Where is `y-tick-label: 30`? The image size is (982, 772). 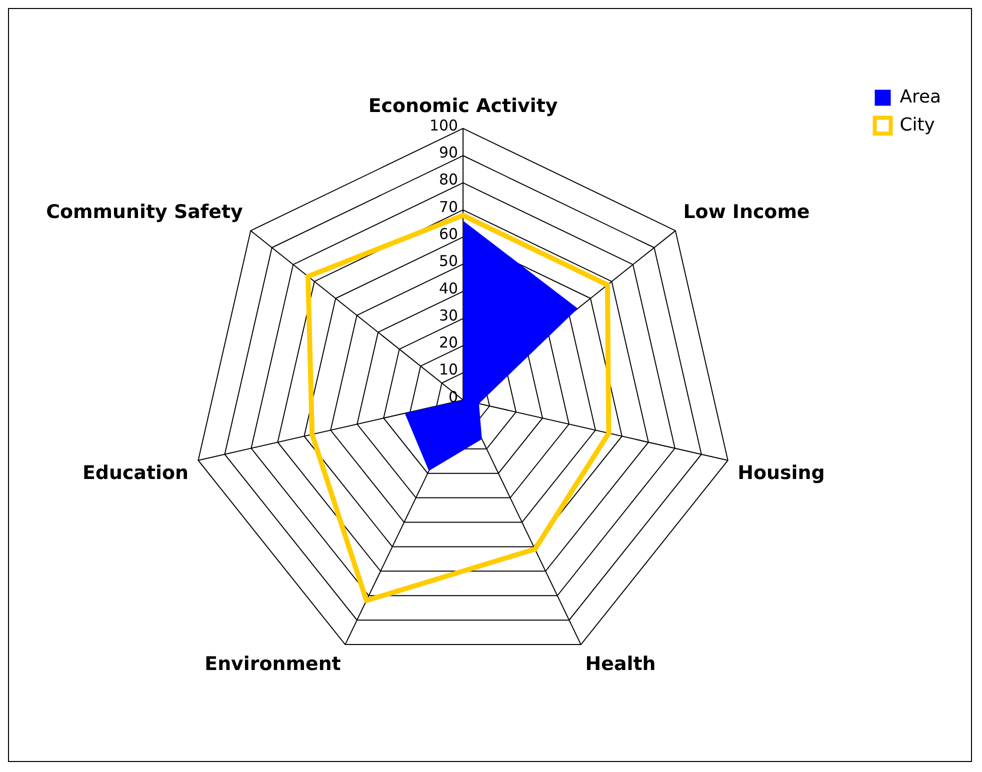 y-tick-label: 30 is located at coordinates (448, 315).